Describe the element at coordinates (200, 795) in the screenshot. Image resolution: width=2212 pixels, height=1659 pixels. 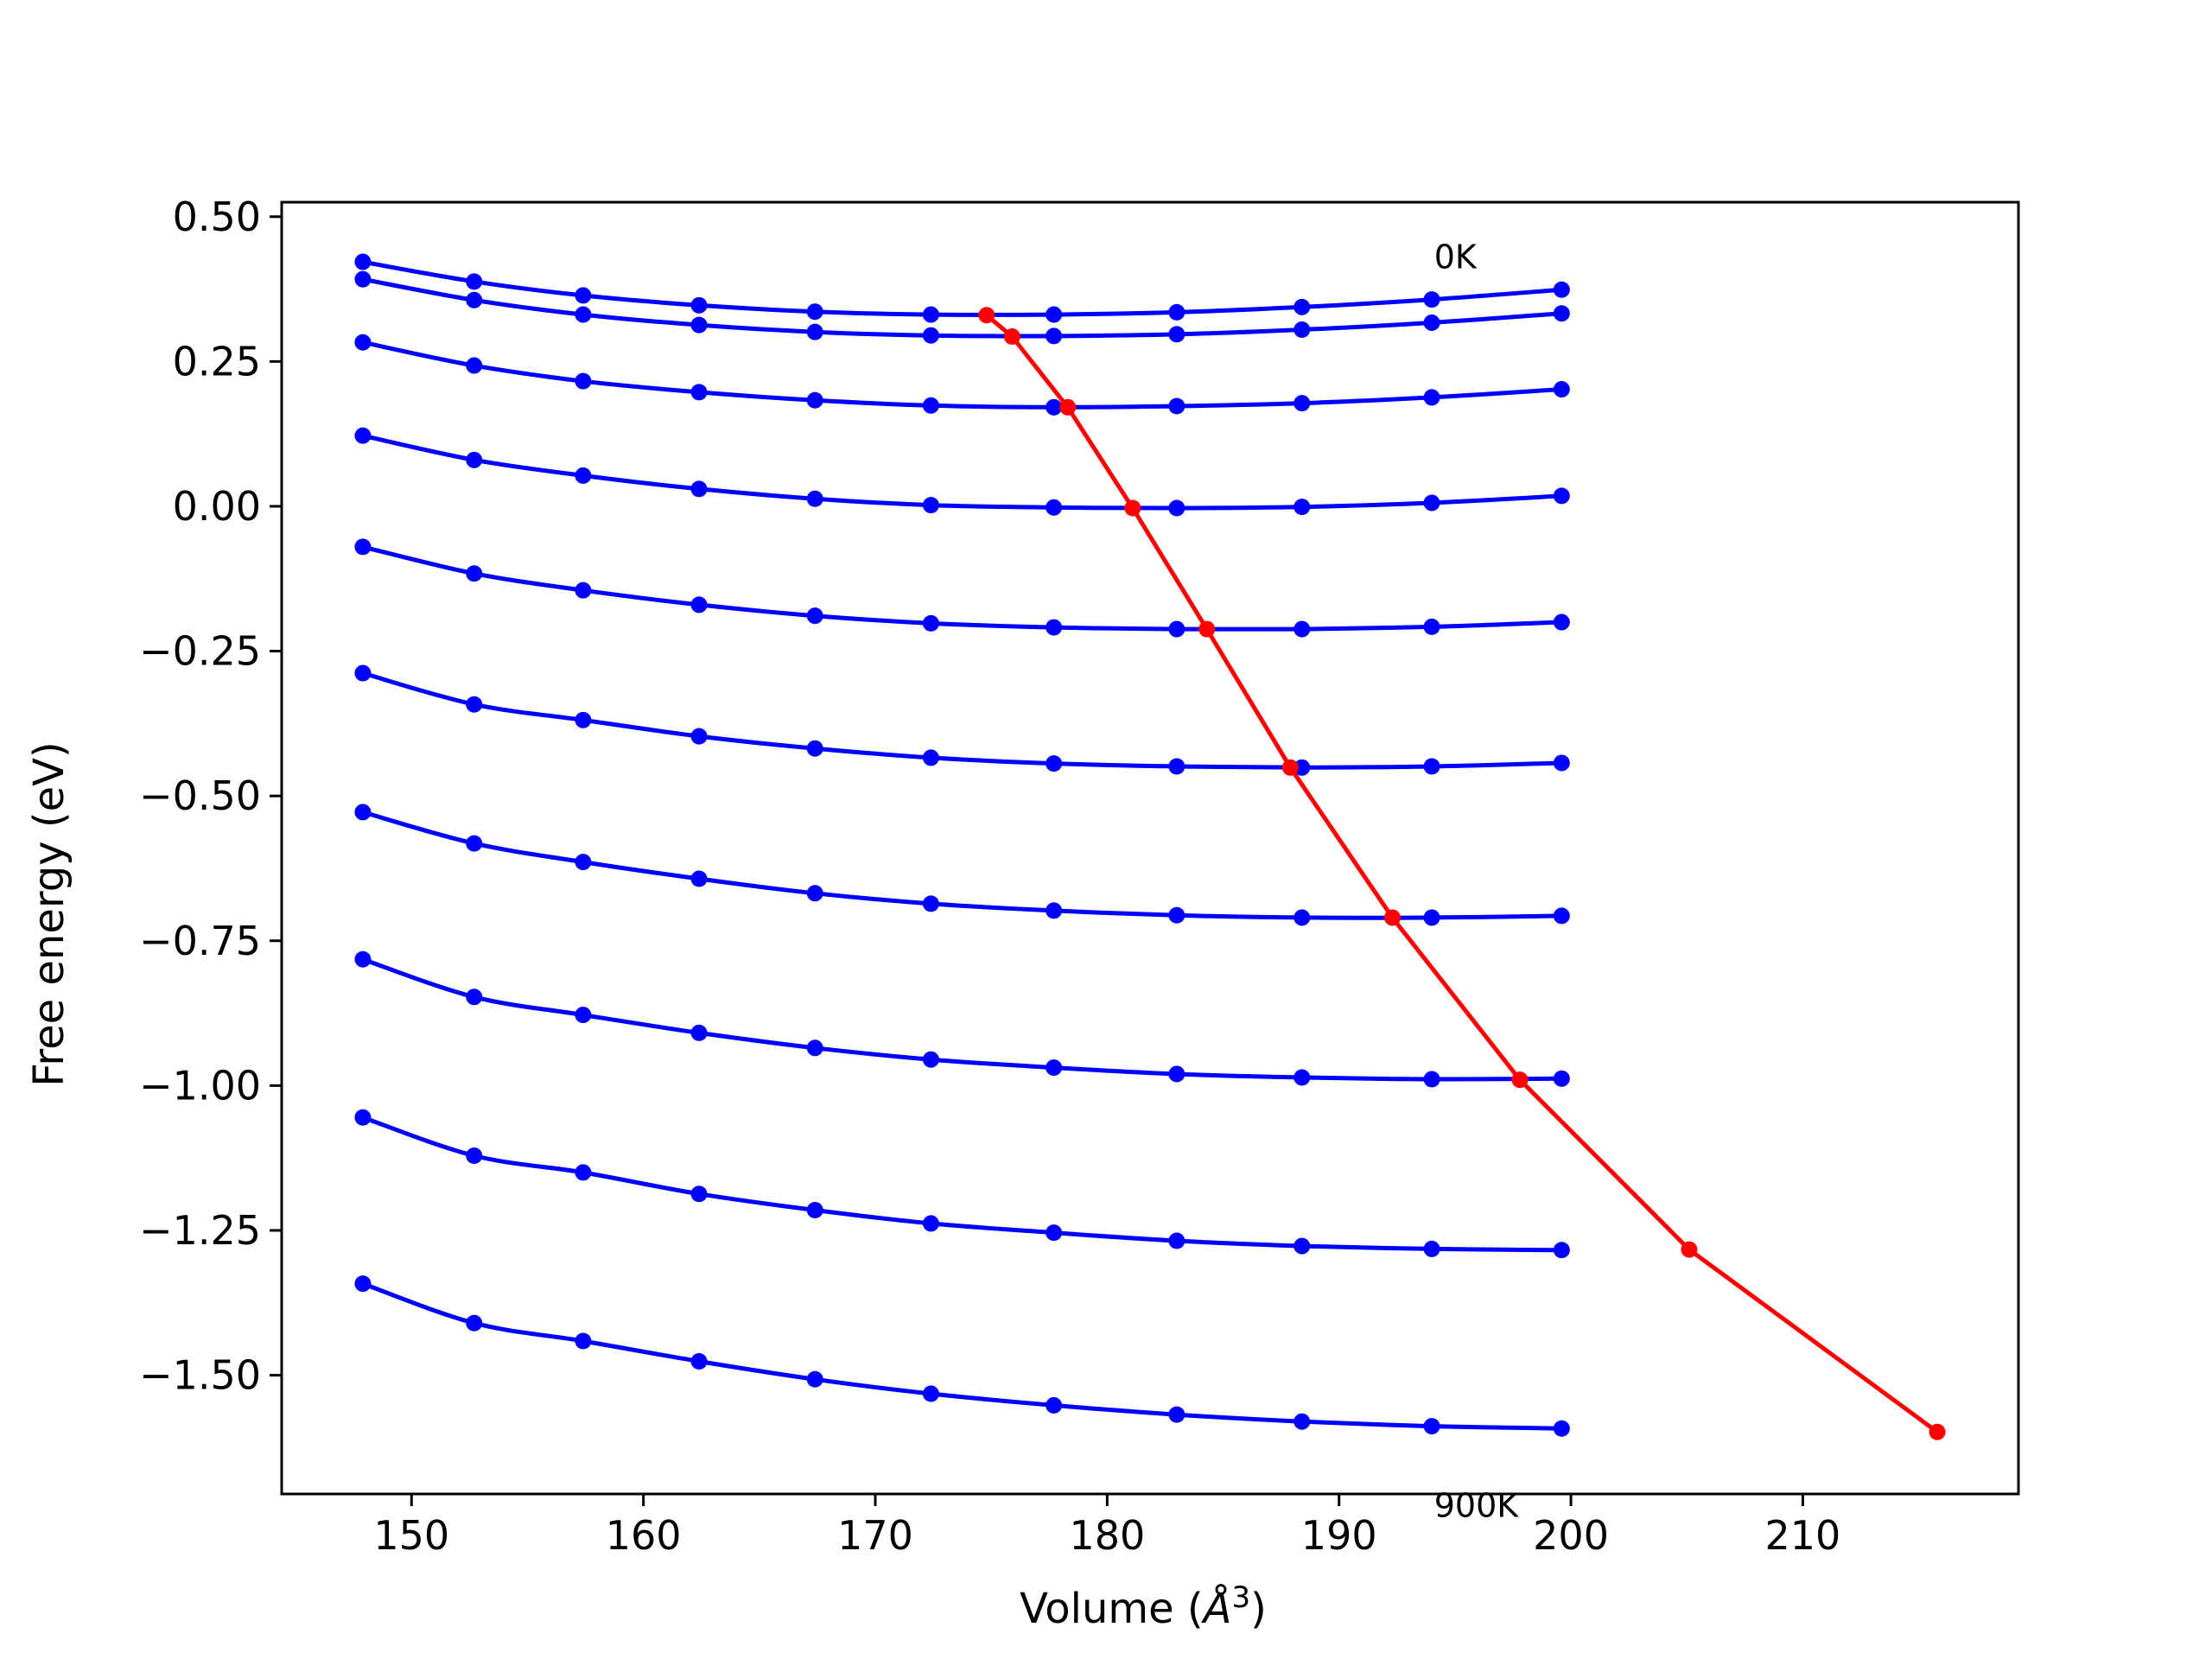
I see `y-tick-label: −0.50` at that location.